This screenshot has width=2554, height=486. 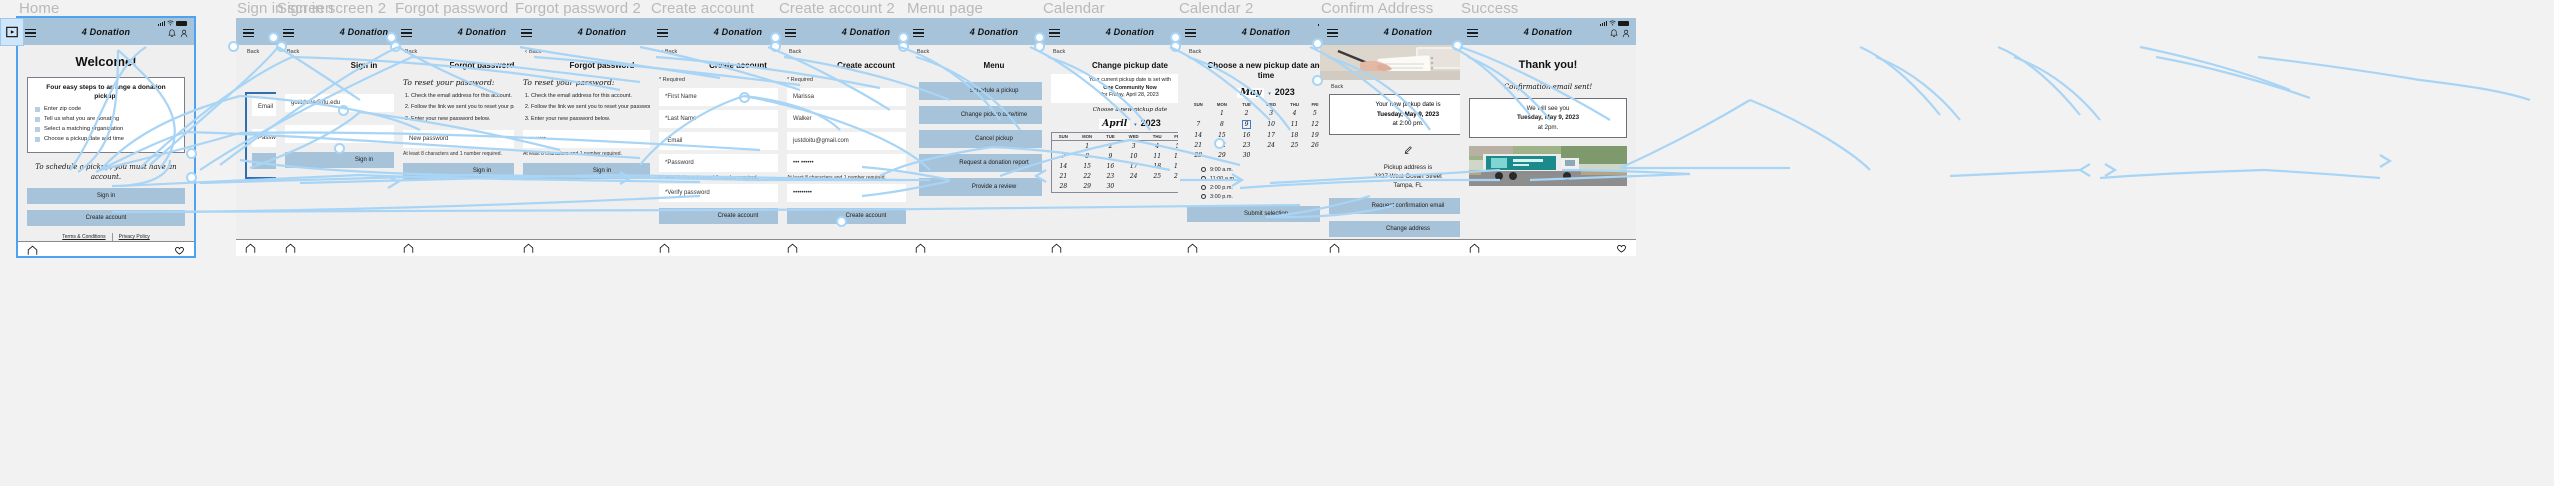 I want to click on edit-pencil-icon, so click(x=1408, y=150).